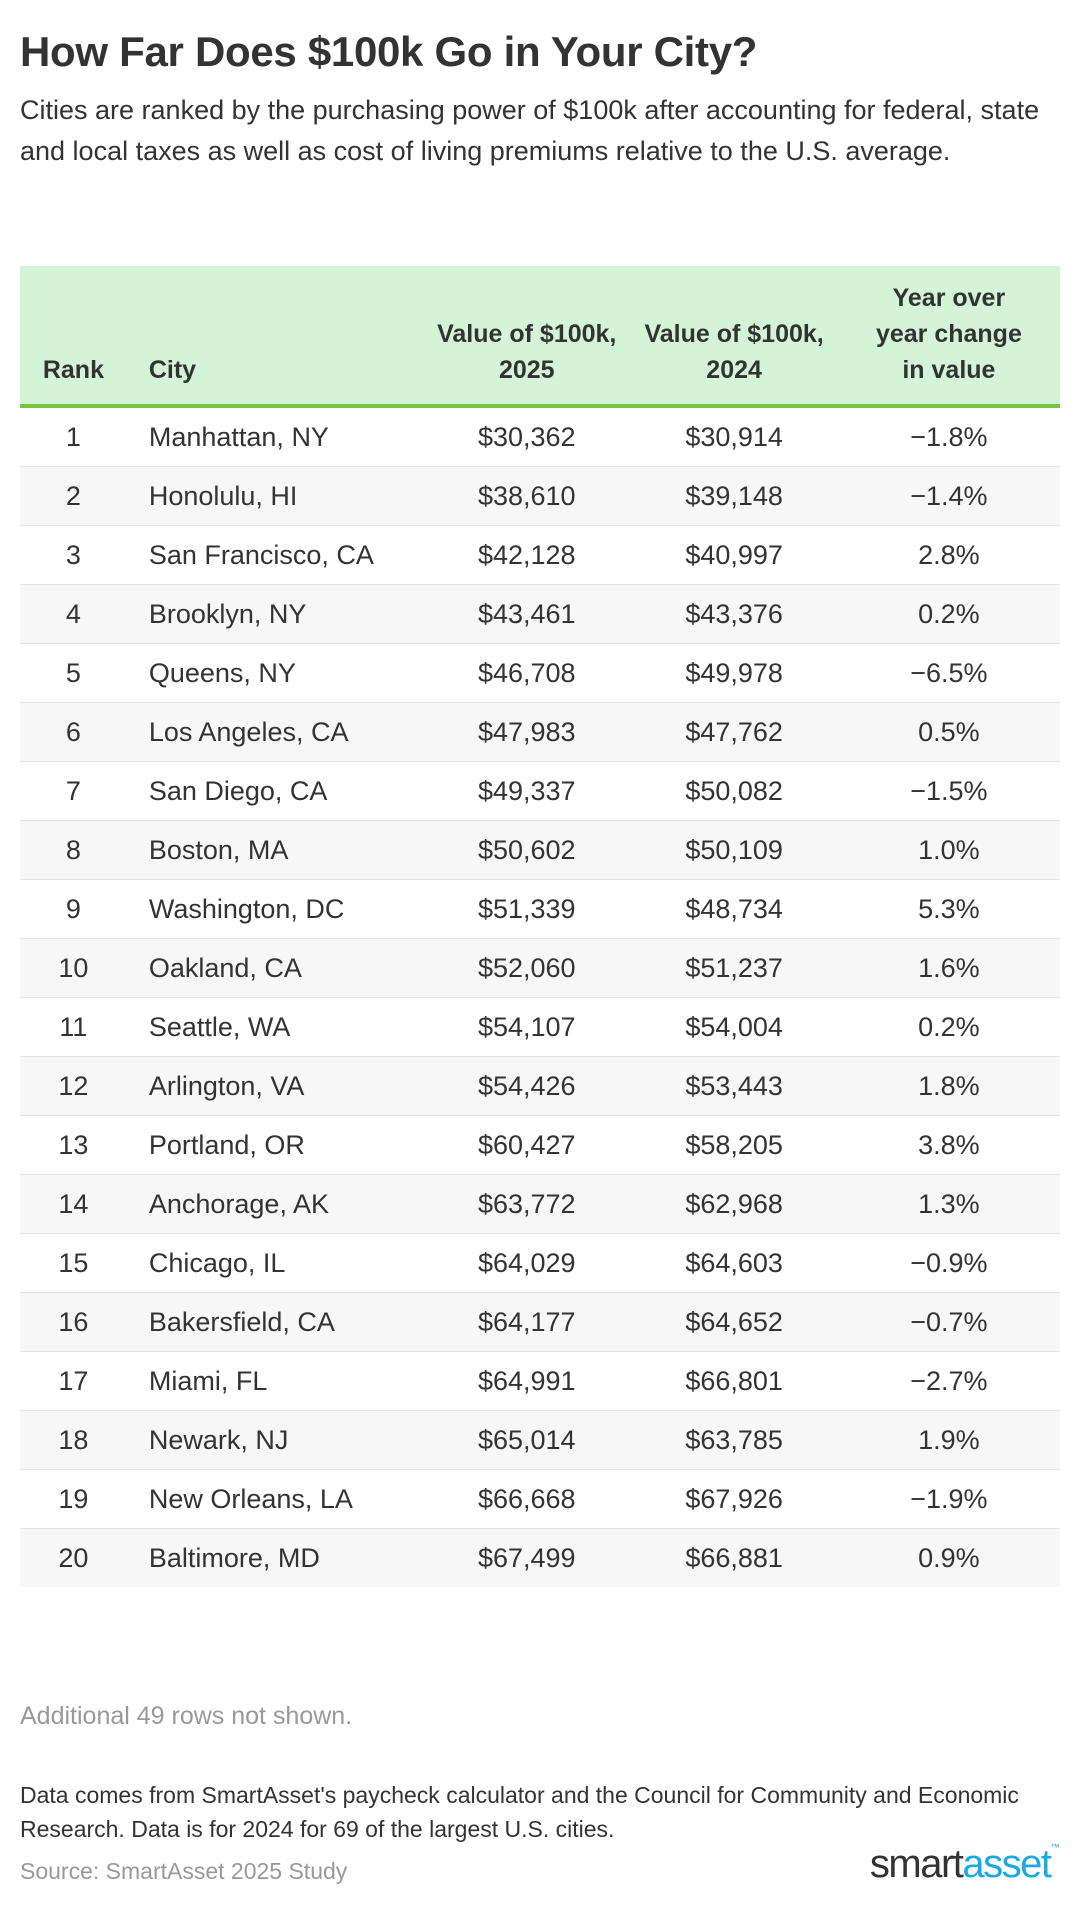 The width and height of the screenshot is (1080, 1912). I want to click on table-row: 13 Portland, OR $60,427 $58,205 3.8%, so click(540, 1145).